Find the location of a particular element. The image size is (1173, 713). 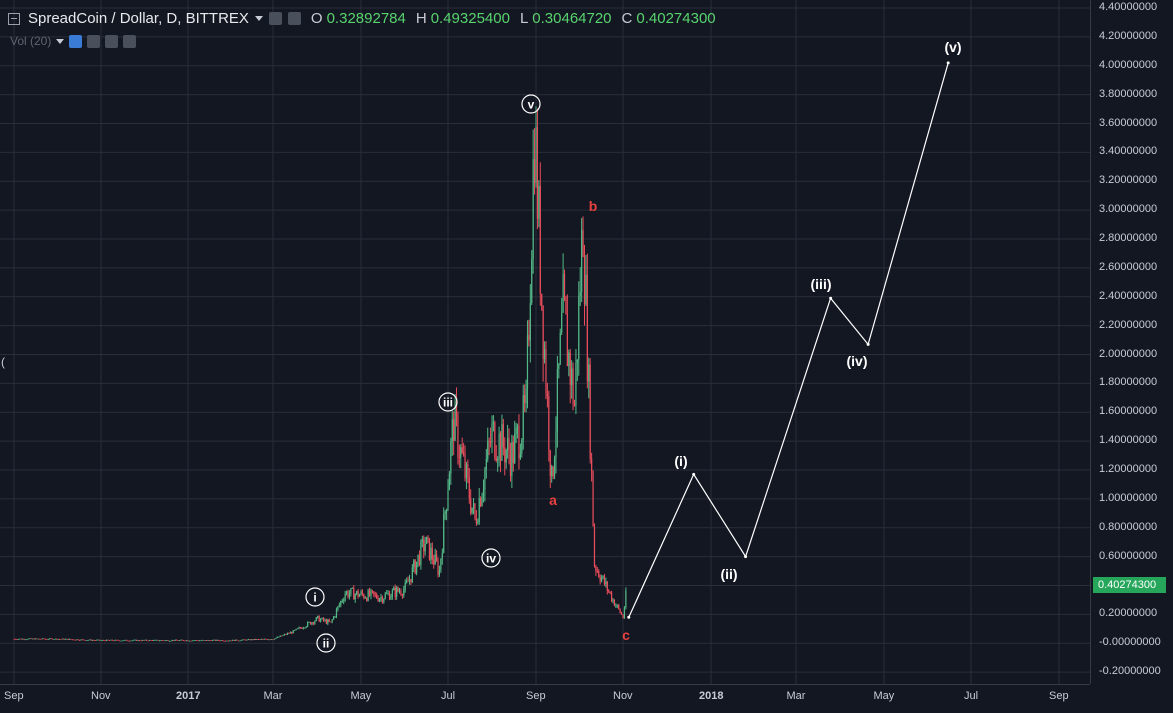

volume-label: Vol (20) is located at coordinates (31, 41).